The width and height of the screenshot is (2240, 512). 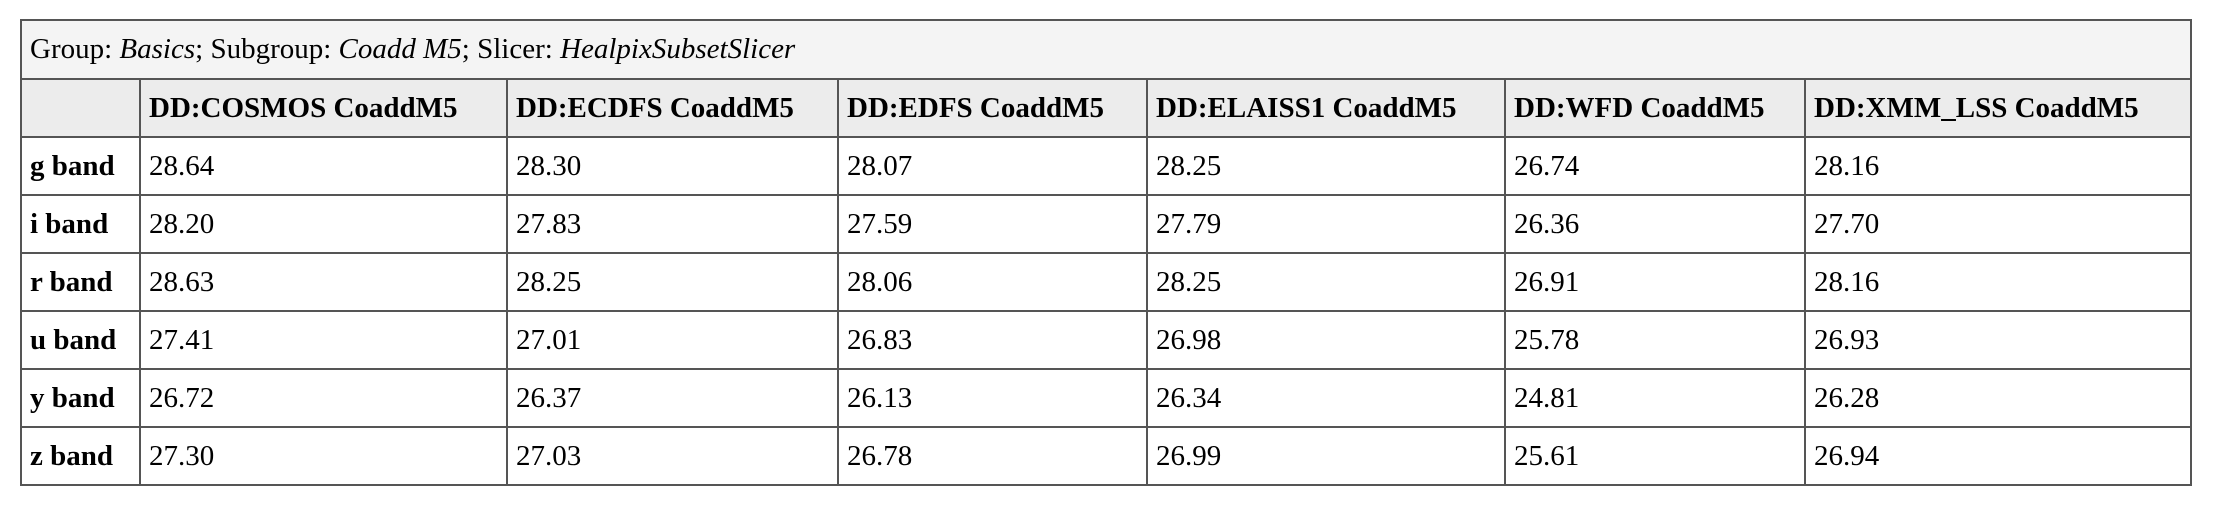 What do you see at coordinates (1998, 224) in the screenshot?
I see `cell: 27.70` at bounding box center [1998, 224].